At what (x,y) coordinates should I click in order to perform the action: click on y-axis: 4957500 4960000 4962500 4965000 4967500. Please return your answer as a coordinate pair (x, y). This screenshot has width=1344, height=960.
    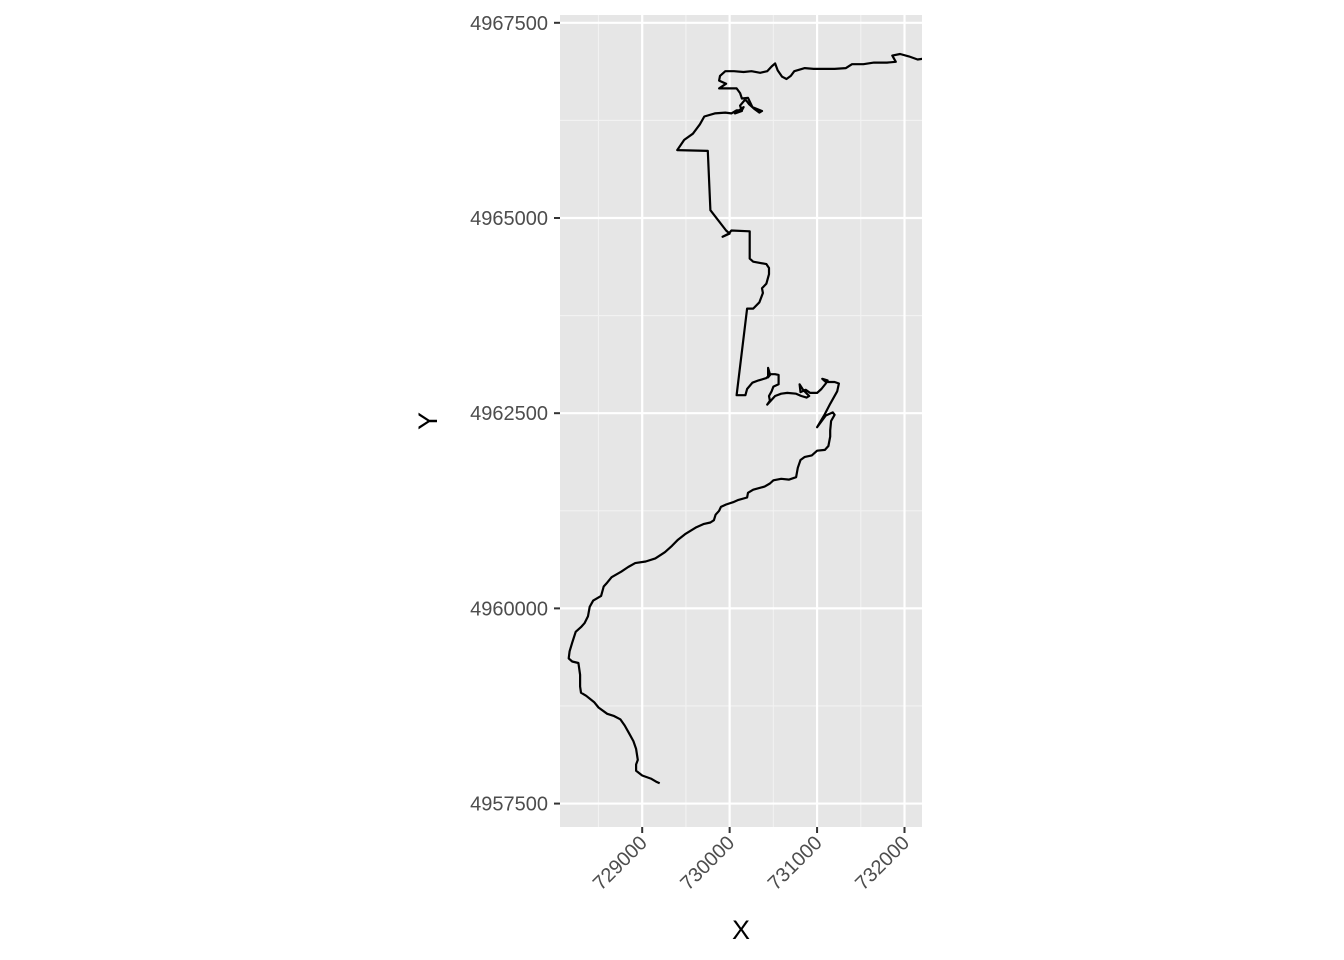
    Looking at the image, I should click on (515, 414).